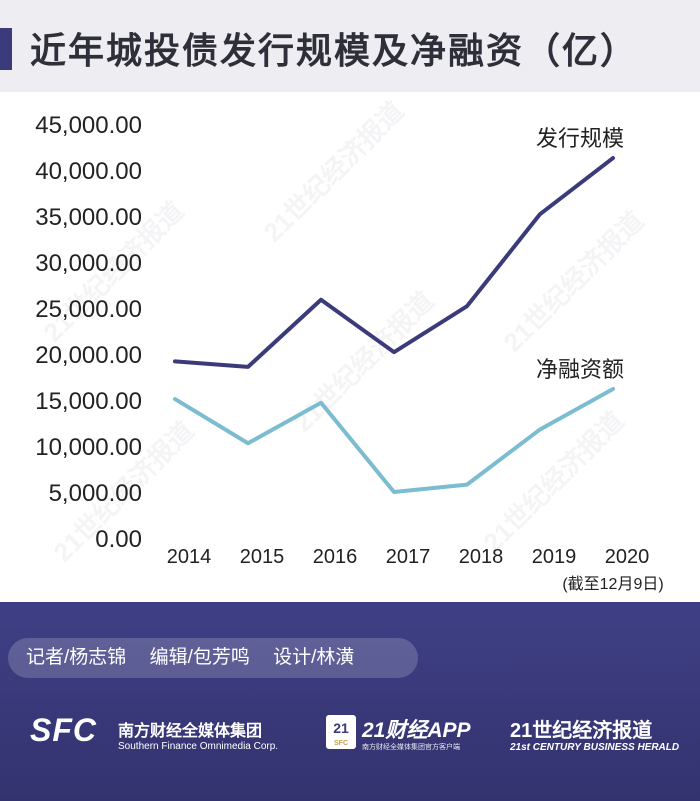 This screenshot has height=801, width=700. What do you see at coordinates (88, 401) in the screenshot?
I see `y-tick-label: 15,000.00` at bounding box center [88, 401].